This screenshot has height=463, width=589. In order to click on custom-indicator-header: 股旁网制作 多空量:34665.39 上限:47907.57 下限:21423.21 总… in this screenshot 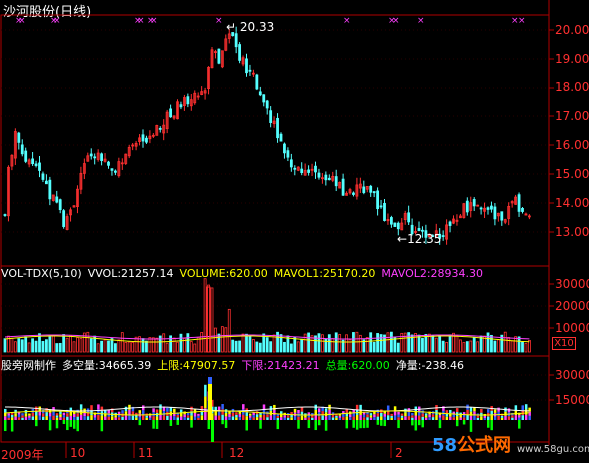, I will do `click(235, 365)`.